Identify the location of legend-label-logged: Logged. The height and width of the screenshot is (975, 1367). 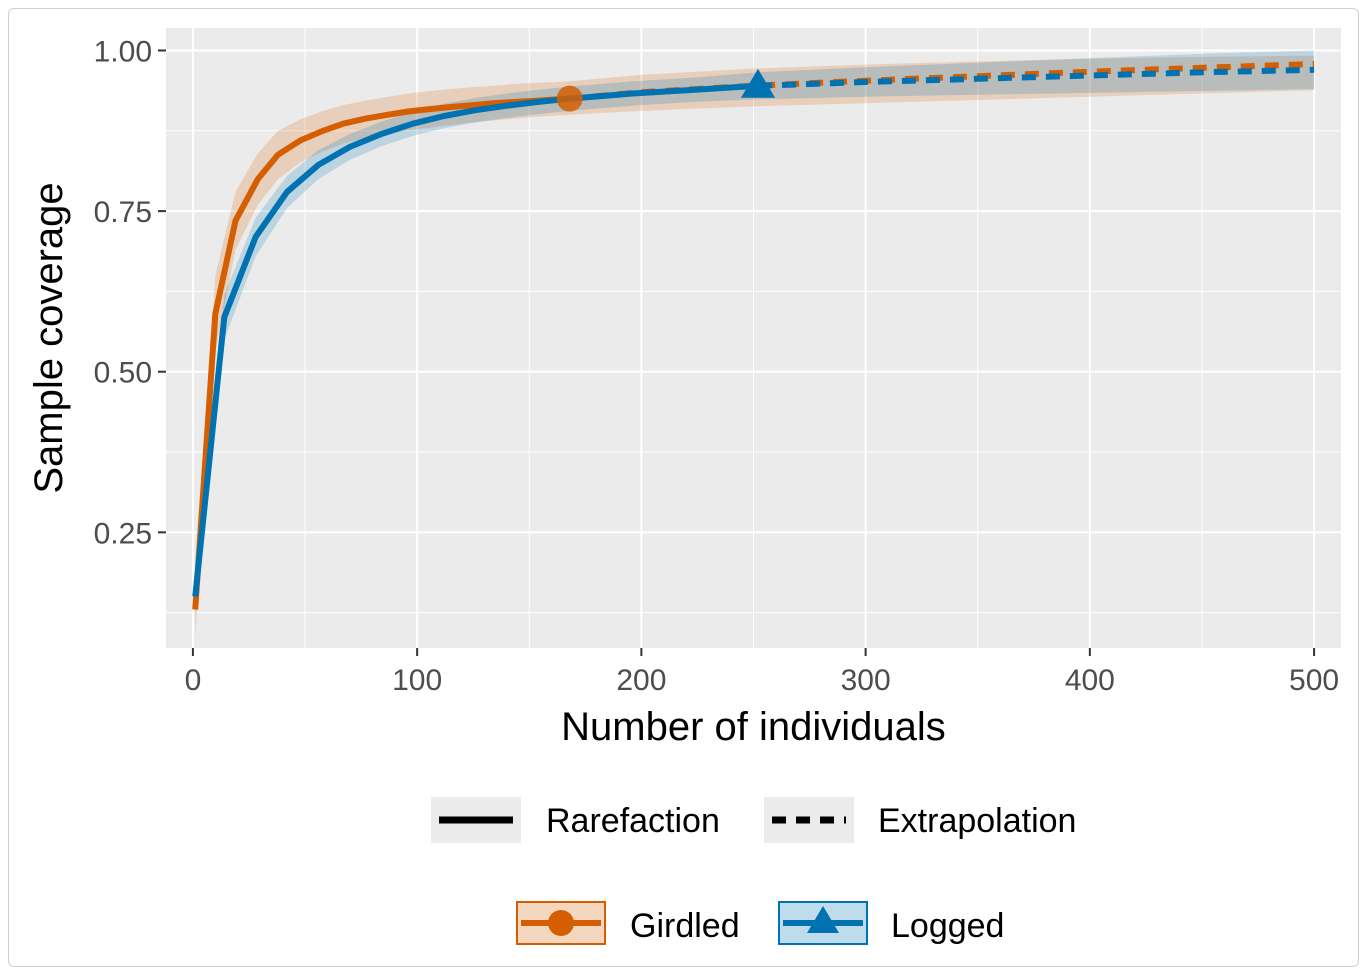
(947, 926).